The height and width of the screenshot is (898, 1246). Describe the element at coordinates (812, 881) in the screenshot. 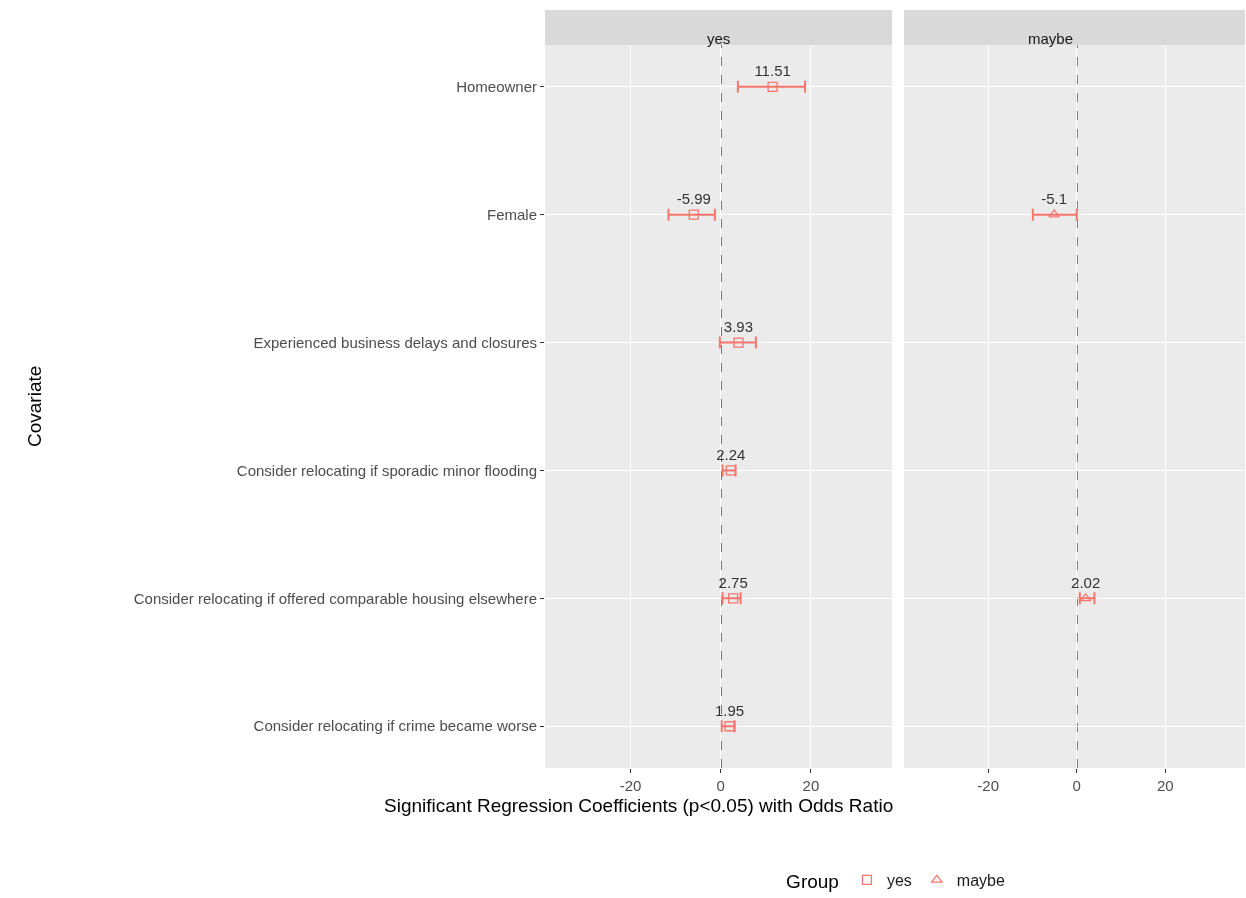

I see `legend-title: Group` at that location.